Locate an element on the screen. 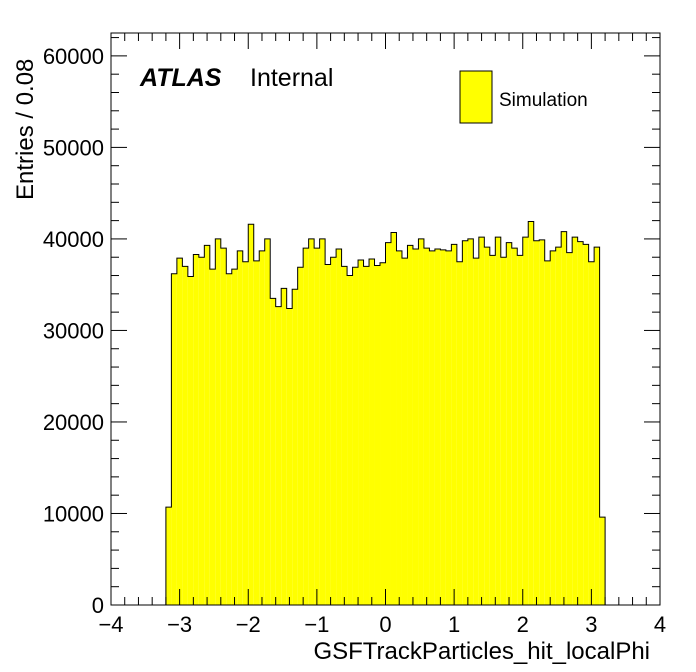  atlas-brand-label: ATLAS is located at coordinates (180, 78).